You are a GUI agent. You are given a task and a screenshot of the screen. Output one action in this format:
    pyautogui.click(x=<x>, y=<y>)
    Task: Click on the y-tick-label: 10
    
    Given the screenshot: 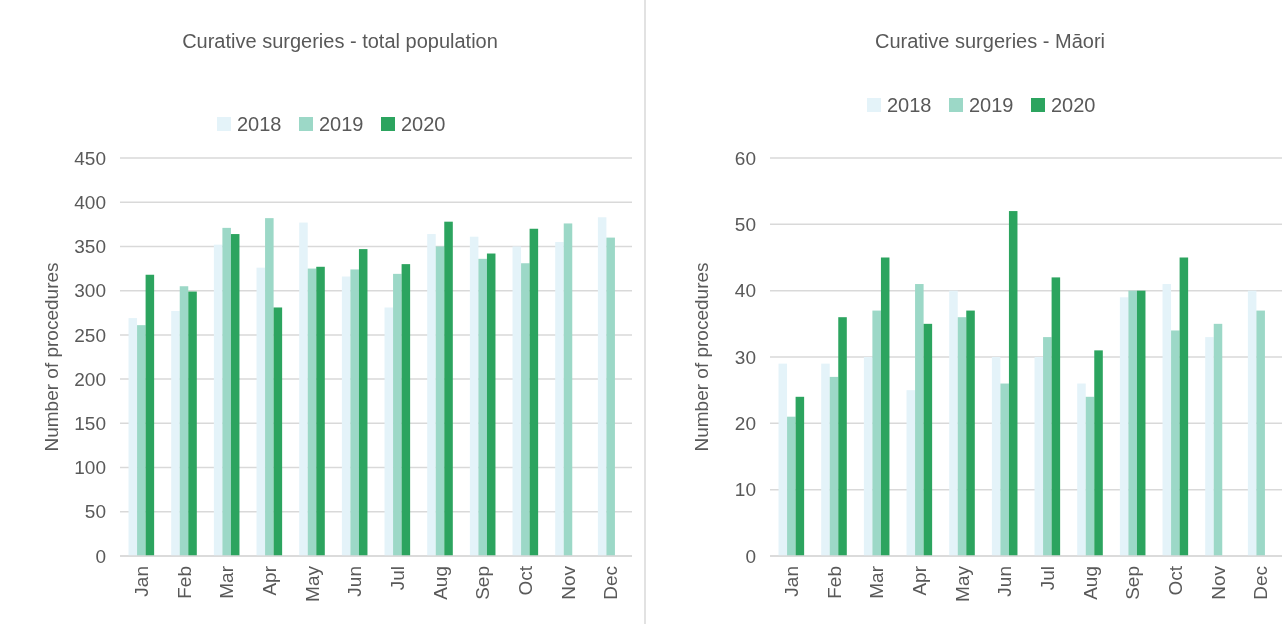 What is the action you would take?
    pyautogui.click(x=745, y=490)
    